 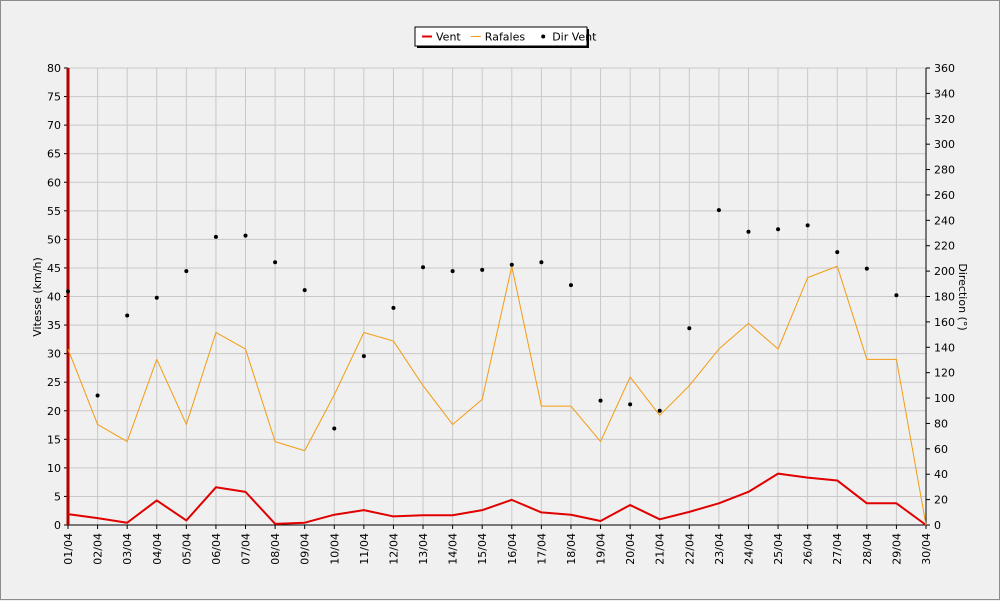 I want to click on x-tick-label: 24/04, so click(x=748, y=549).